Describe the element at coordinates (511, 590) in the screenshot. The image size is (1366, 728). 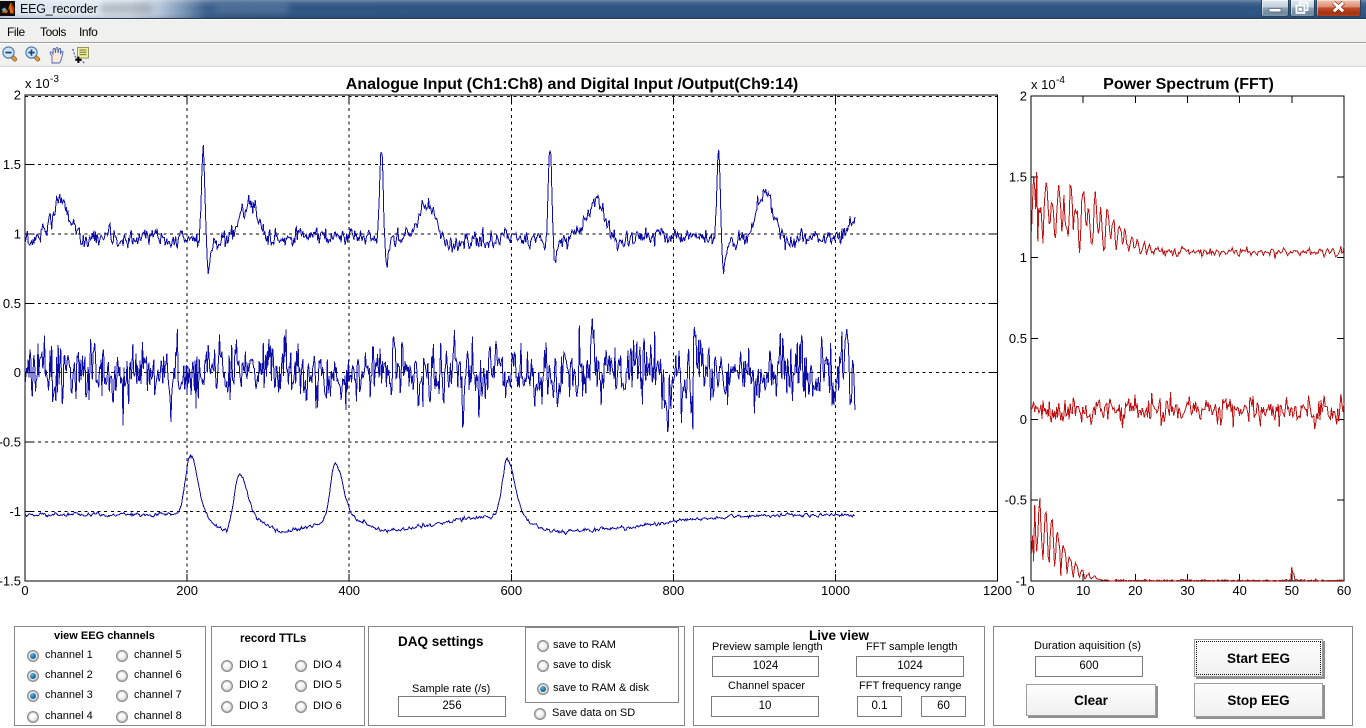
I see `svg-text: 600` at that location.